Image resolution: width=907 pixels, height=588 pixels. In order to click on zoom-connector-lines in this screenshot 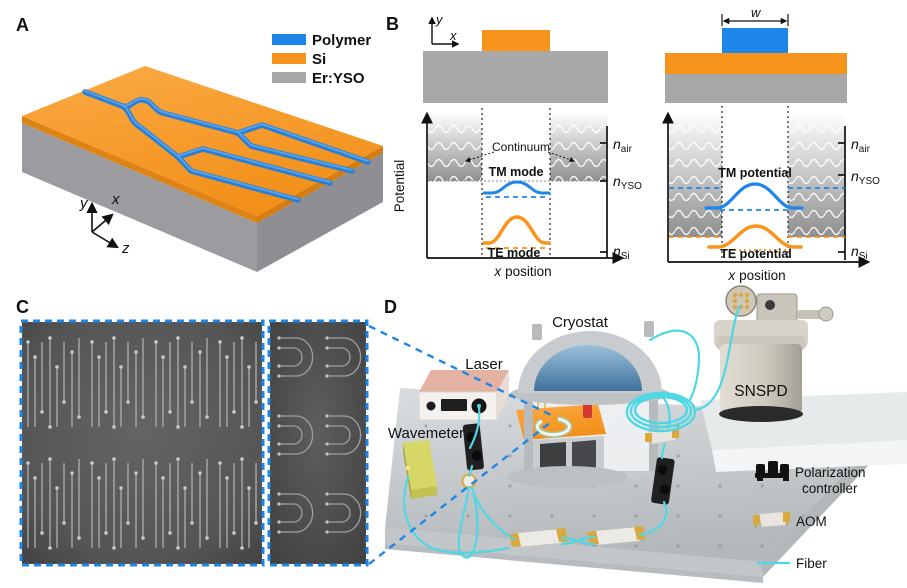, I will do `click(461, 444)`.